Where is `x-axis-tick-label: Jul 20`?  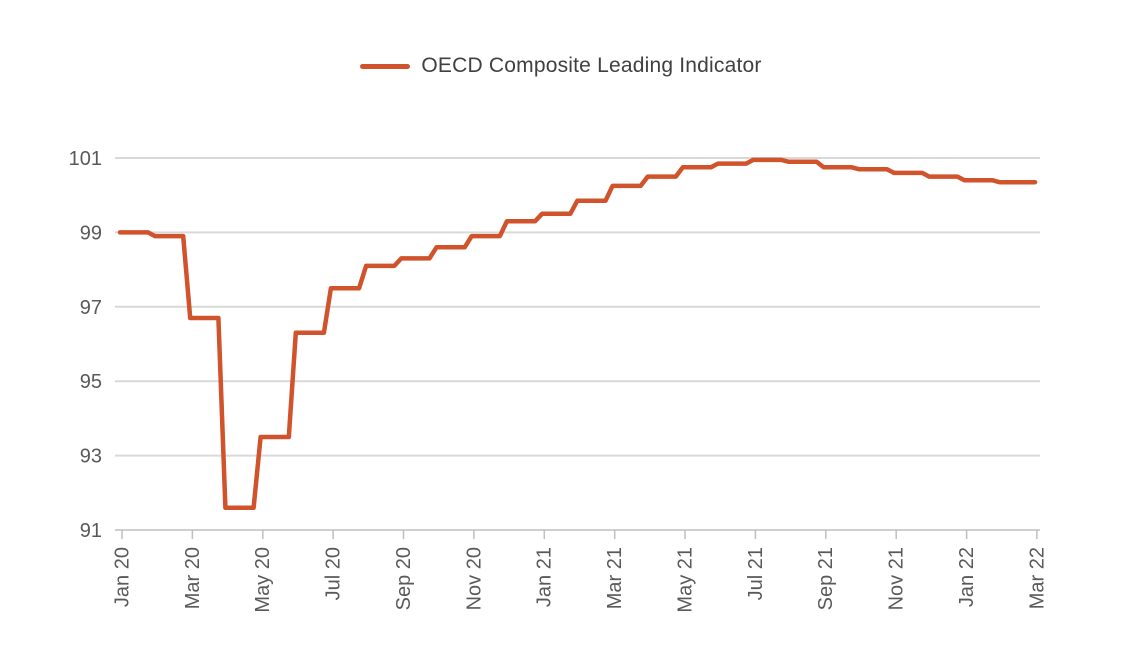
x-axis-tick-label: Jul 20 is located at coordinates (334, 573).